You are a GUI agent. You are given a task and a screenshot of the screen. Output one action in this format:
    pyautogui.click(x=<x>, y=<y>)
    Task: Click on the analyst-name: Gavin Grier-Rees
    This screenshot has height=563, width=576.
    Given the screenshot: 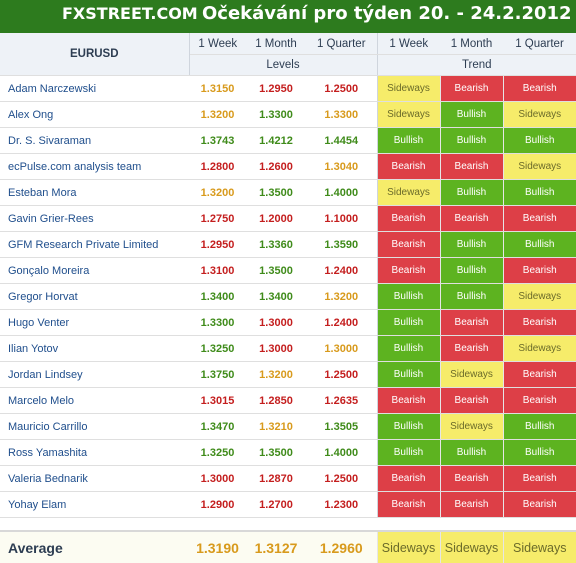 What is the action you would take?
    pyautogui.click(x=94, y=218)
    